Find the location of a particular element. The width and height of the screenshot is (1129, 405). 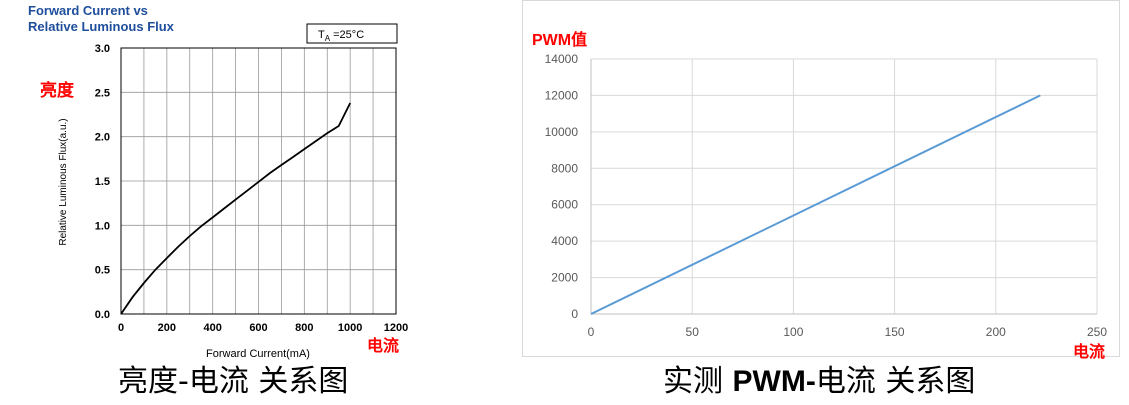

left-y-tick-label: 0.5 is located at coordinates (102, 271).